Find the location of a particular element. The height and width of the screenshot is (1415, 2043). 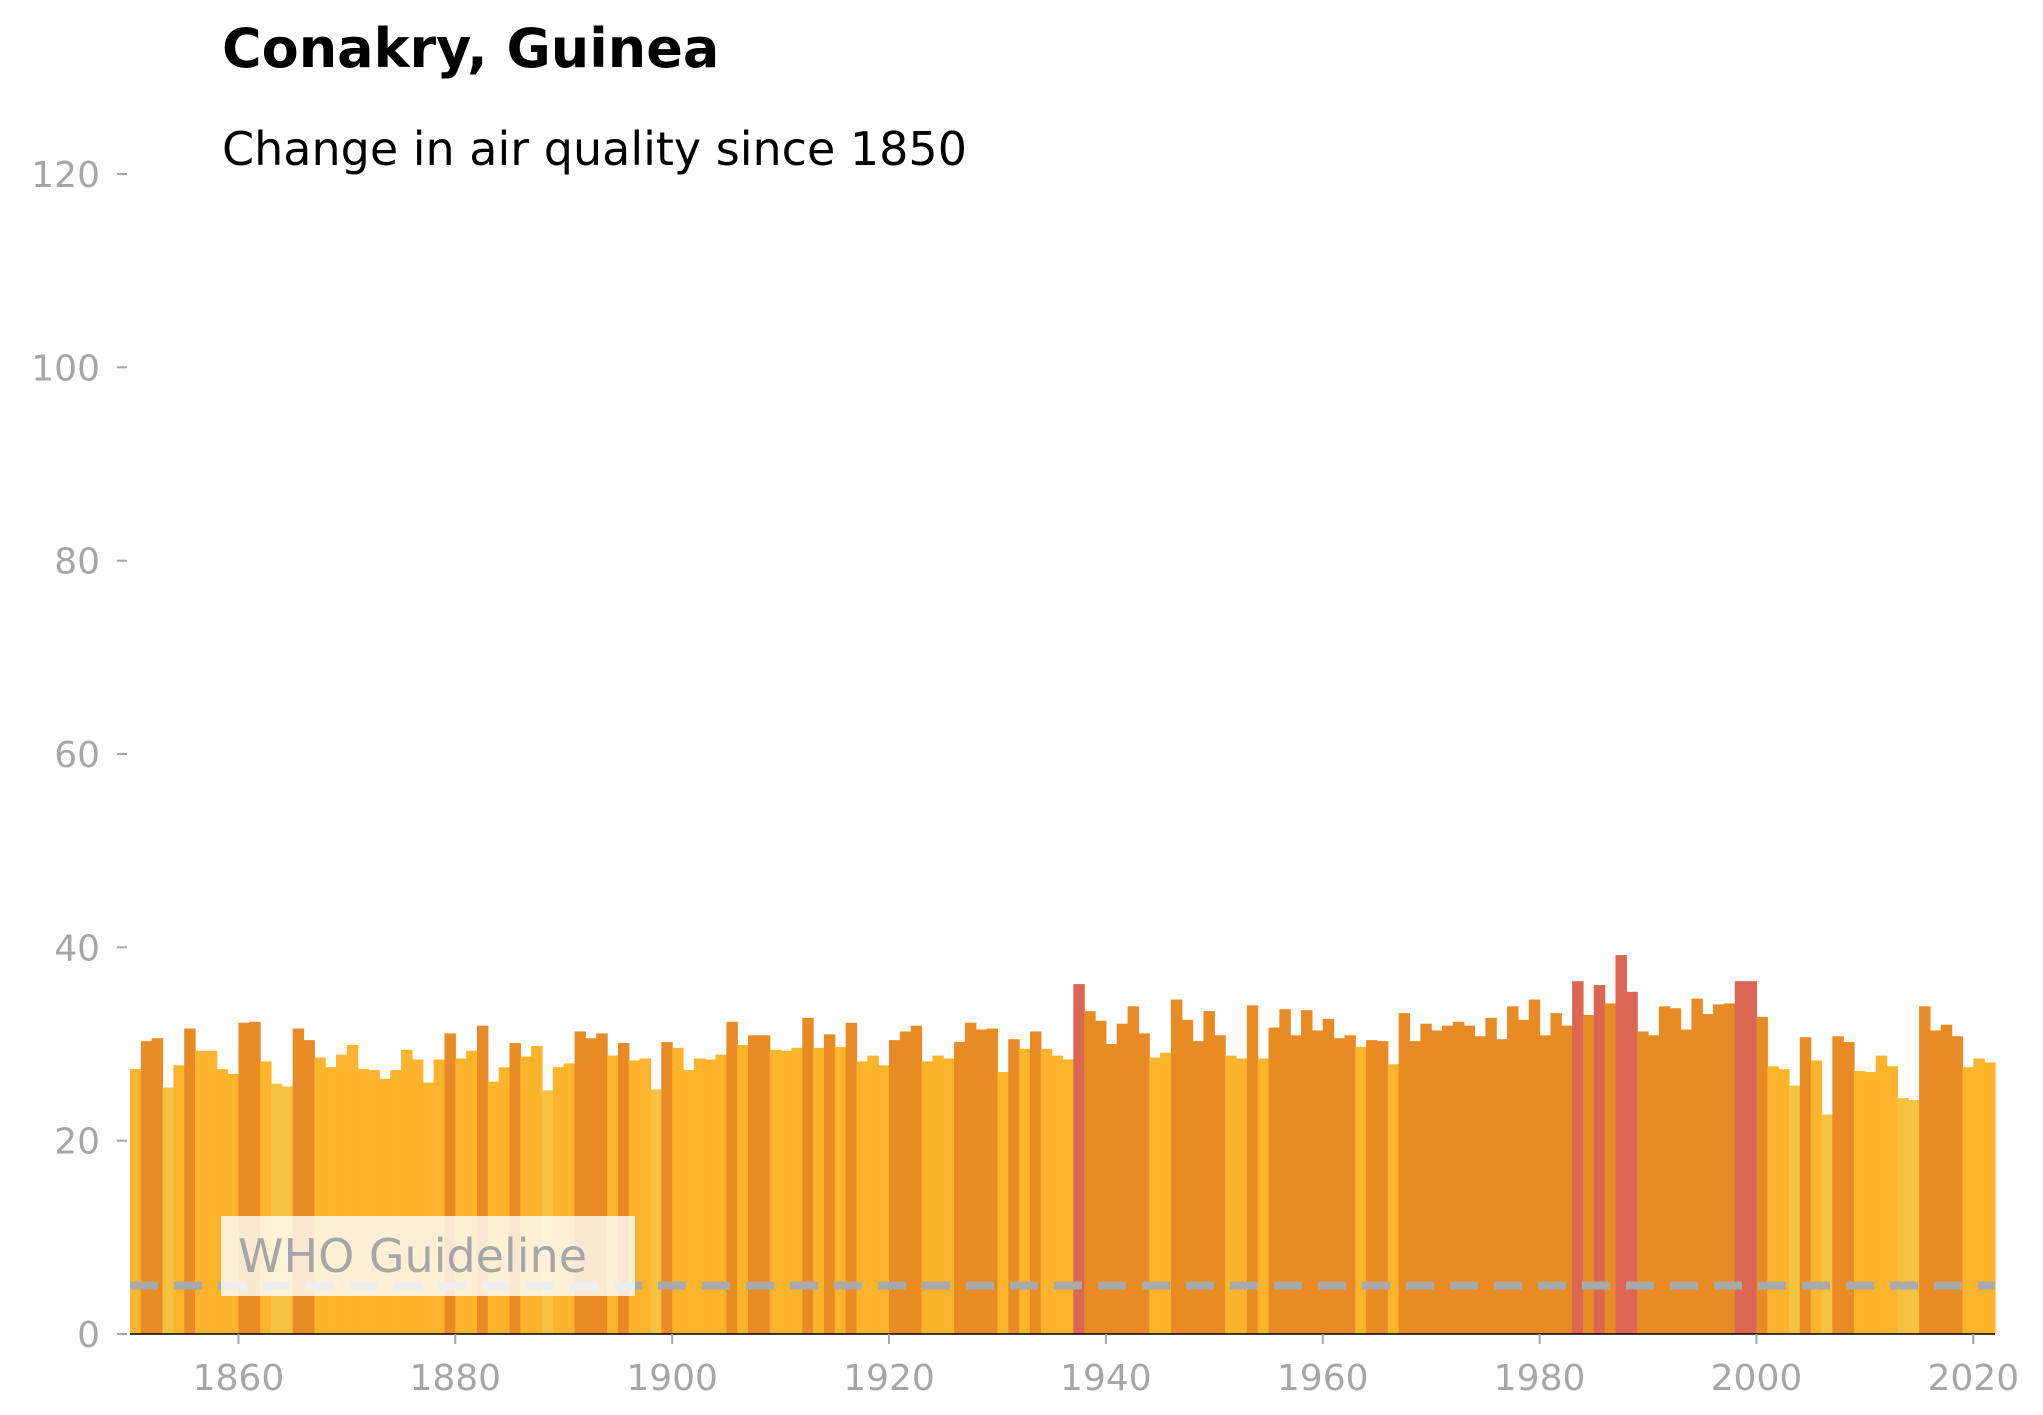

bar-2009 is located at coordinates (1860, 1202).